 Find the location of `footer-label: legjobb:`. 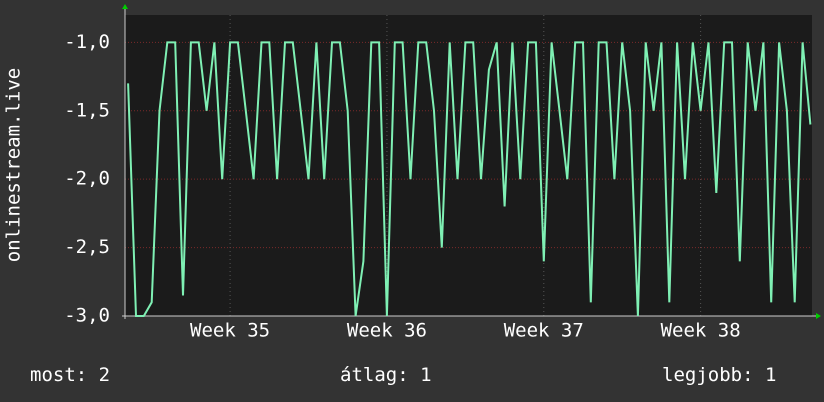

footer-label: legjobb: is located at coordinates (708, 375).